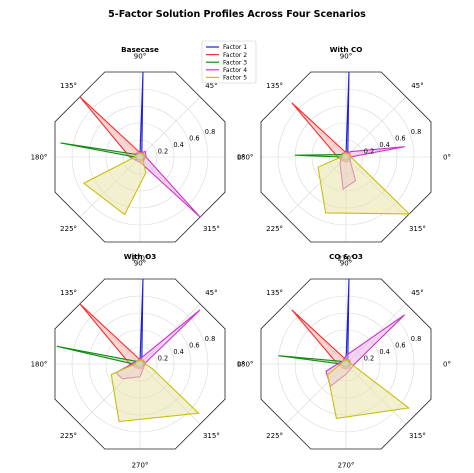 Image resolution: width=474 pixels, height=473 pixels. What do you see at coordinates (235, 55) in the screenshot?
I see `legend-label-2: Factor 2` at bounding box center [235, 55].